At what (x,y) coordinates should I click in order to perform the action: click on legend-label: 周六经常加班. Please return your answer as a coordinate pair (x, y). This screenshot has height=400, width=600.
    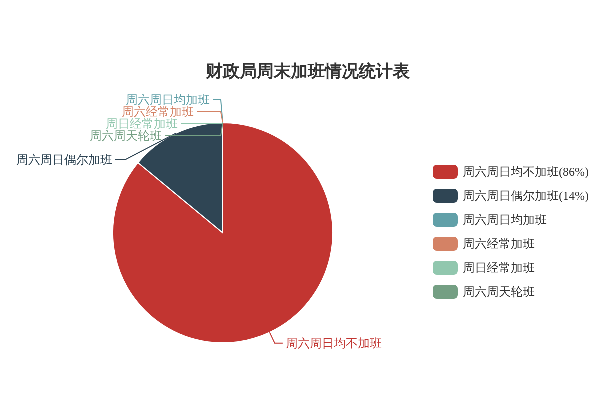
    Looking at the image, I should click on (499, 244).